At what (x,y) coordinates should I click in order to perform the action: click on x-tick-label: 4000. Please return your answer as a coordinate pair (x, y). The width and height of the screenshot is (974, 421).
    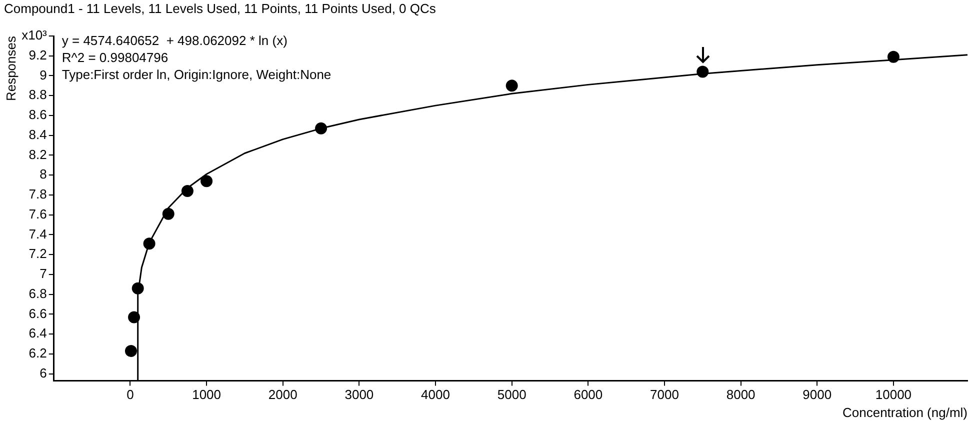
    Looking at the image, I should click on (435, 394).